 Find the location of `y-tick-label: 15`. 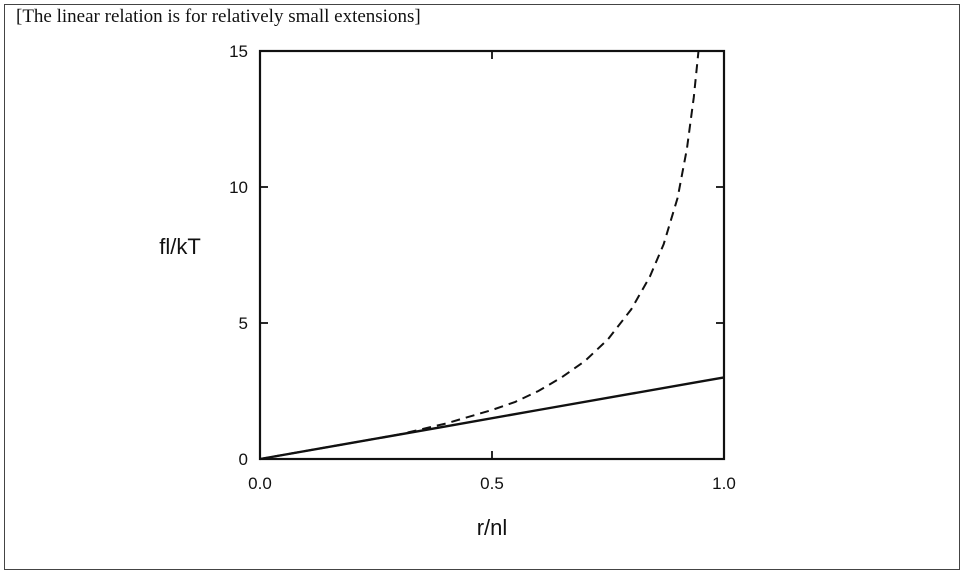

y-tick-label: 15 is located at coordinates (238, 51).